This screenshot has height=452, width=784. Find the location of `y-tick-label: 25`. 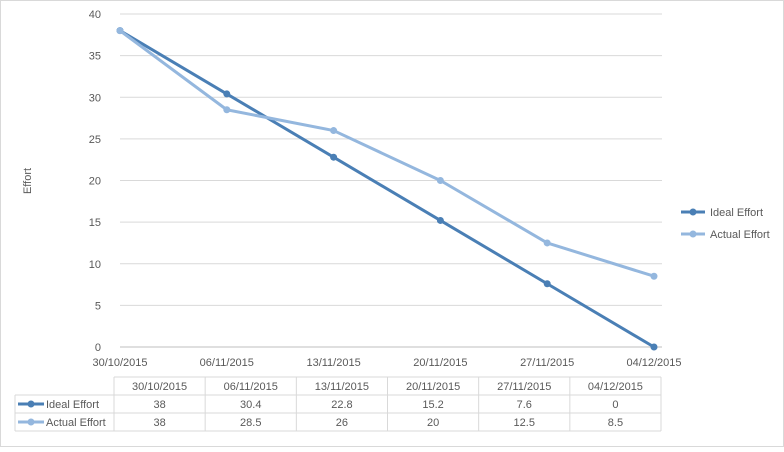

y-tick-label: 25 is located at coordinates (95, 140).